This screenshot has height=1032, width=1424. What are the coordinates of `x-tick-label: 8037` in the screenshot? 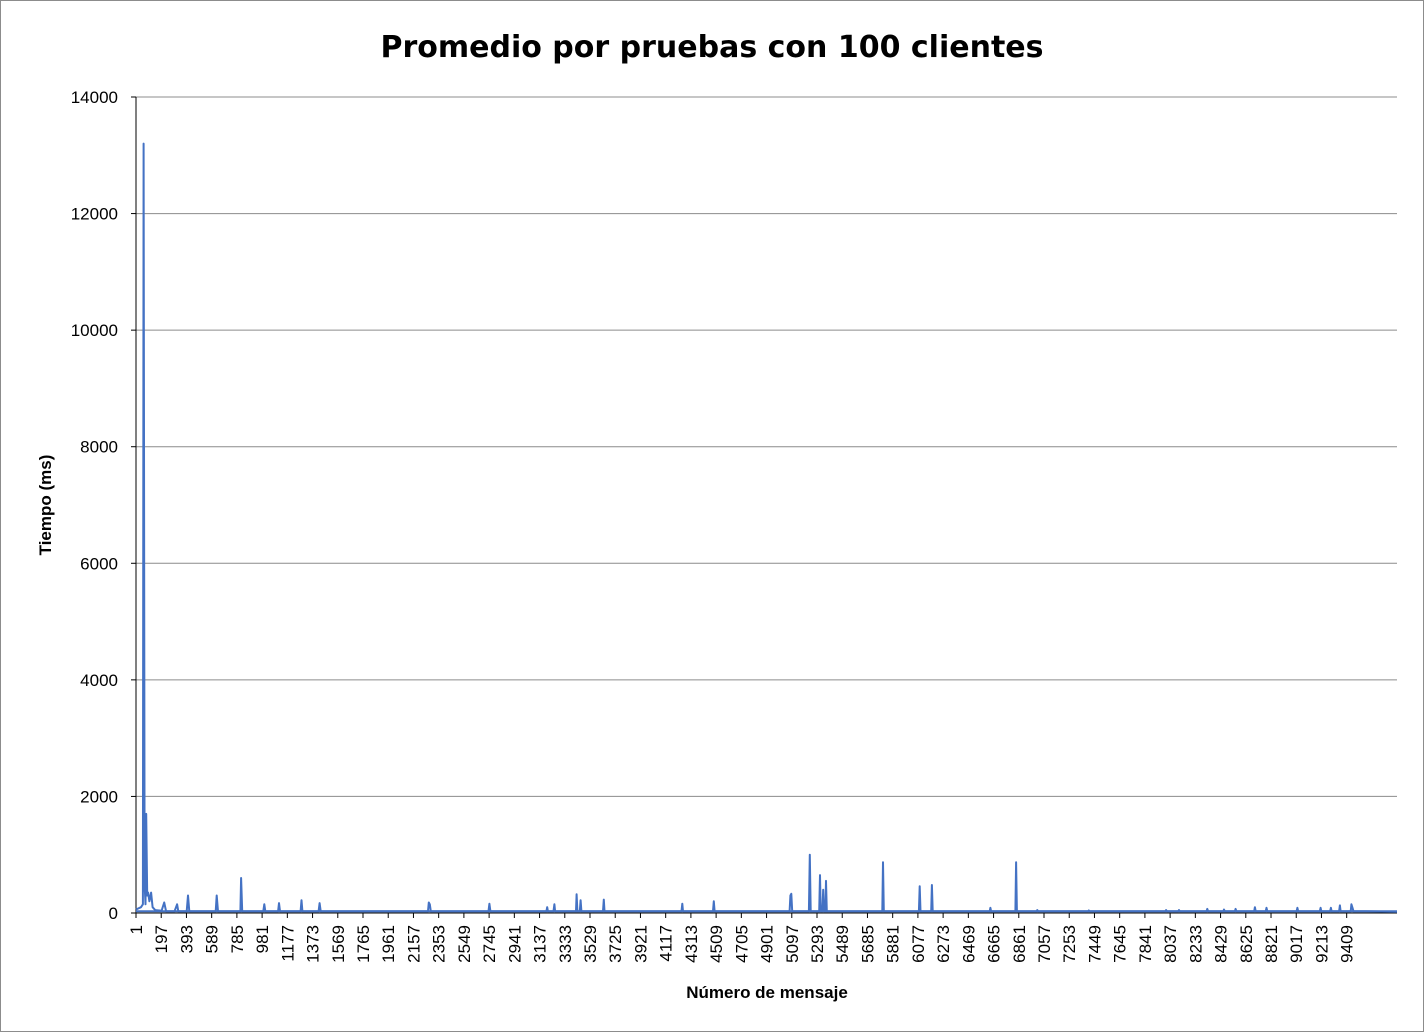 It's located at (1170, 944).